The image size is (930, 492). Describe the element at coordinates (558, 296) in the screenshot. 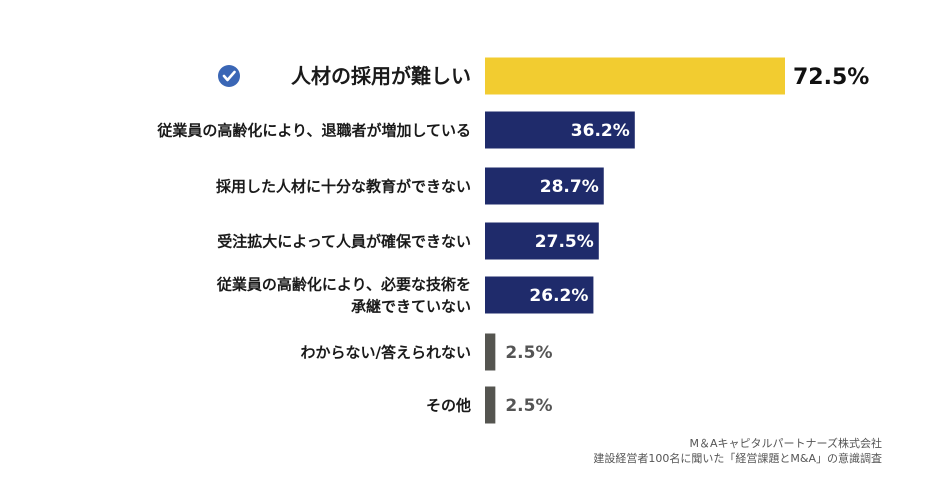

I see `value-label-4: 26.2%` at that location.